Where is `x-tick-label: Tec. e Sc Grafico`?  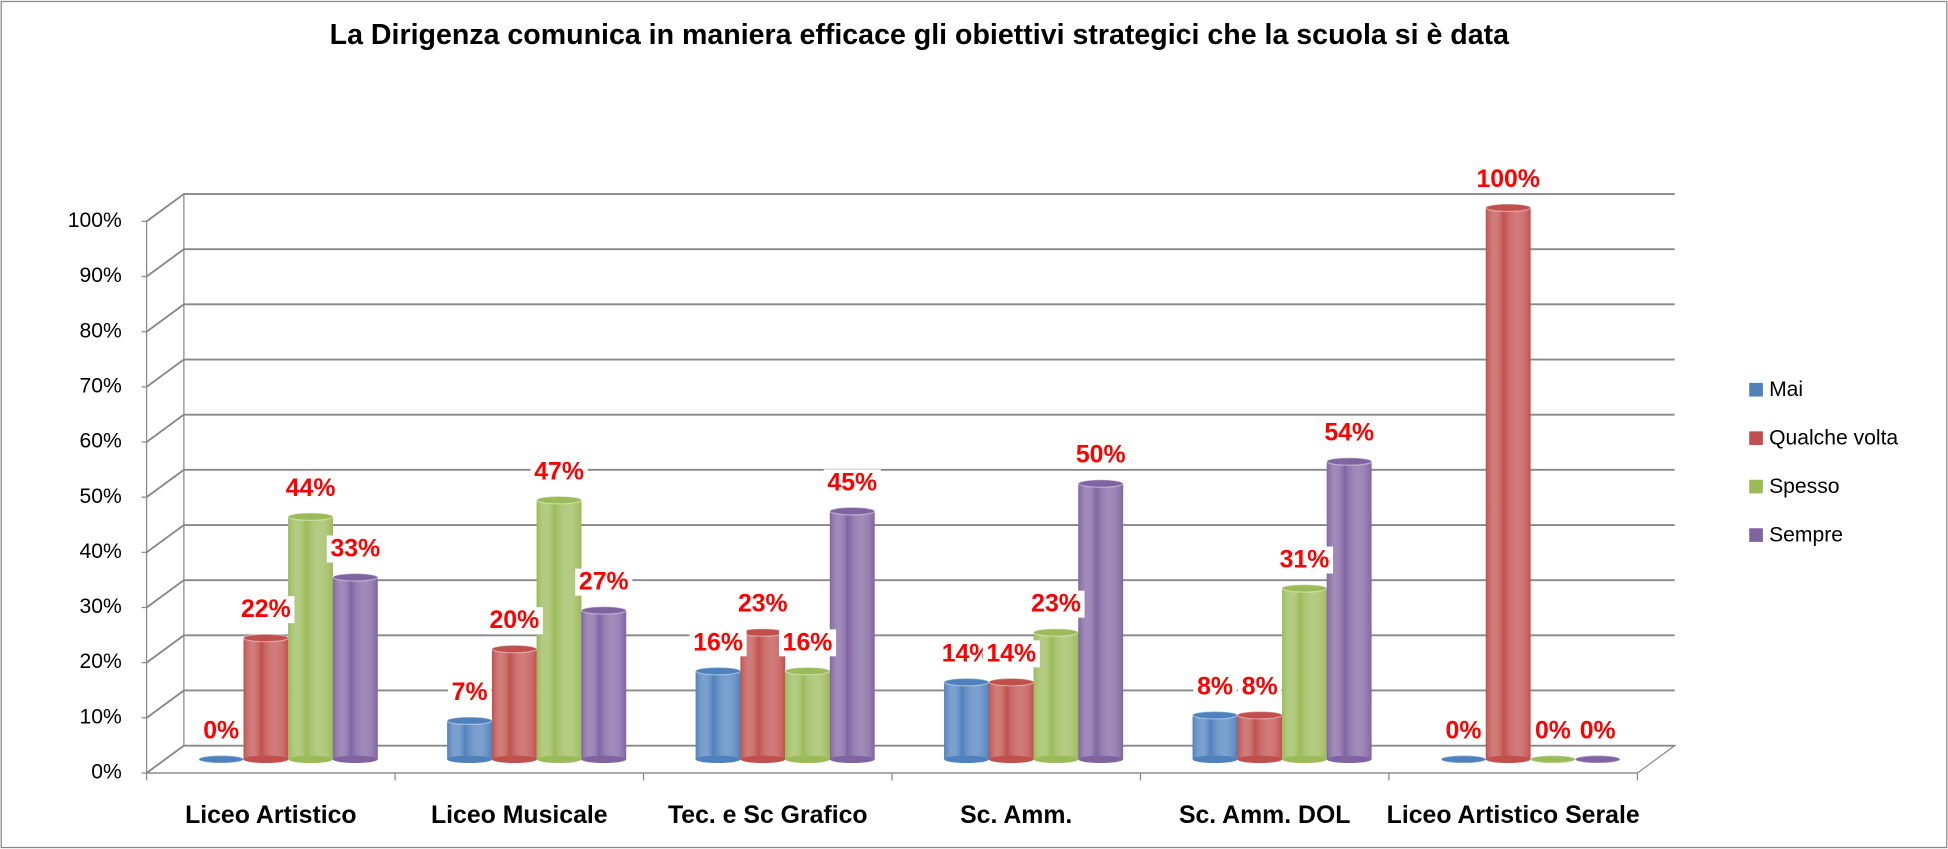 x-tick-label: Tec. e Sc Grafico is located at coordinates (768, 815).